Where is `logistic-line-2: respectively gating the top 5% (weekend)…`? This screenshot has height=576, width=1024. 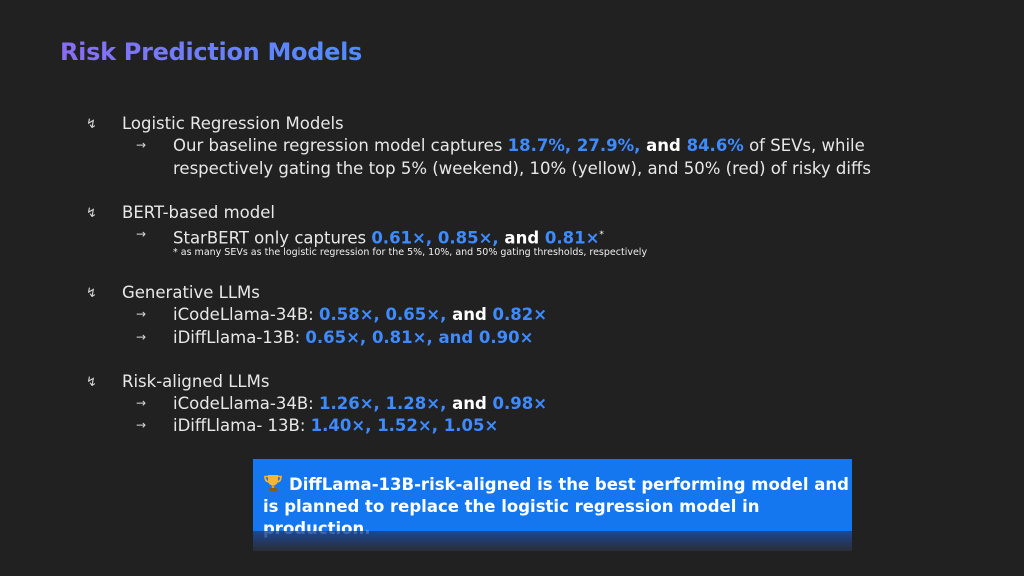
logistic-line-2: respectively gating the top 5% (weekend)… is located at coordinates (522, 168).